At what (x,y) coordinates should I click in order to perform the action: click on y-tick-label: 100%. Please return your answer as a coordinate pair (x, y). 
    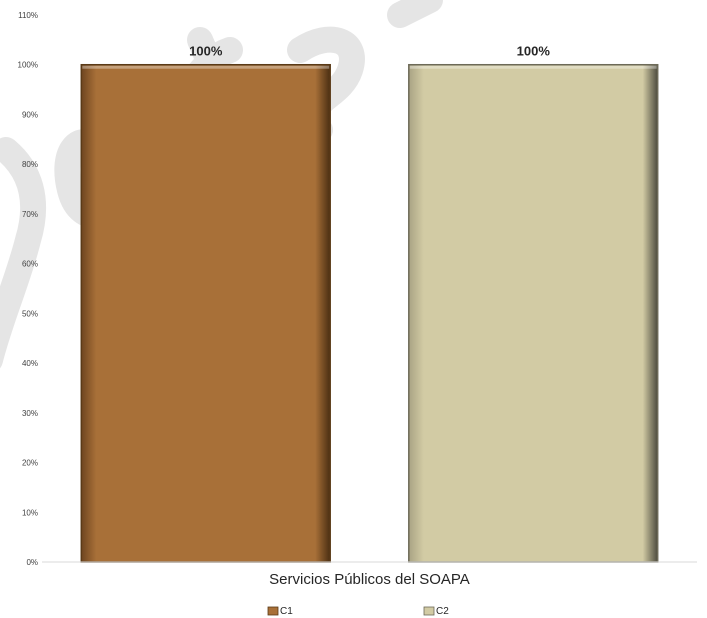
    Looking at the image, I should click on (28, 65).